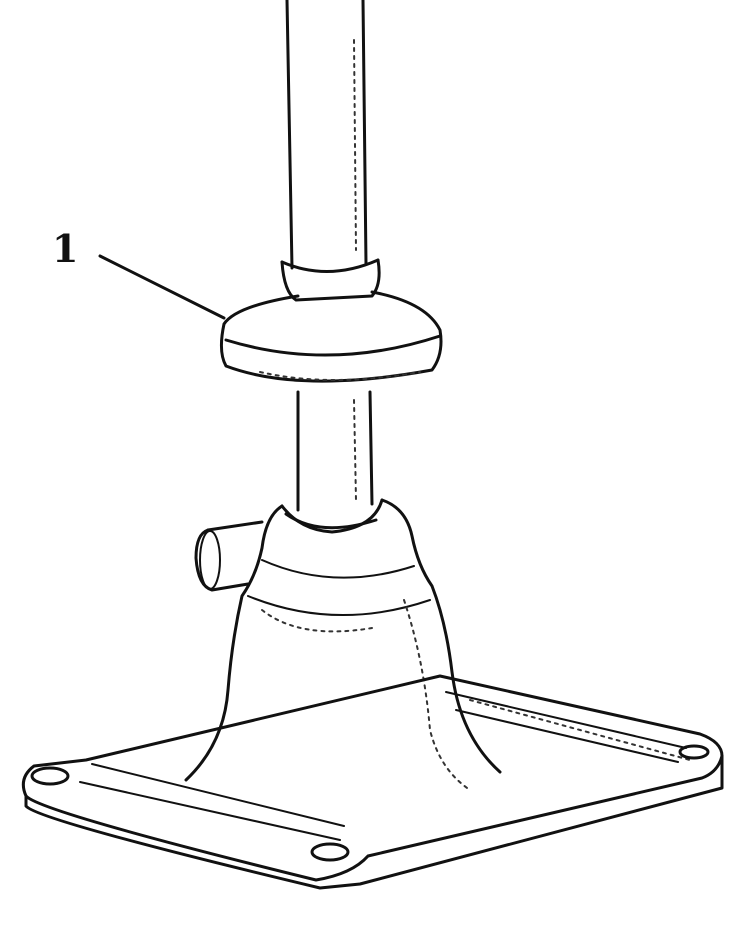 This screenshot has width=748, height=928. What do you see at coordinates (330, 280) in the screenshot?
I see `collar` at bounding box center [330, 280].